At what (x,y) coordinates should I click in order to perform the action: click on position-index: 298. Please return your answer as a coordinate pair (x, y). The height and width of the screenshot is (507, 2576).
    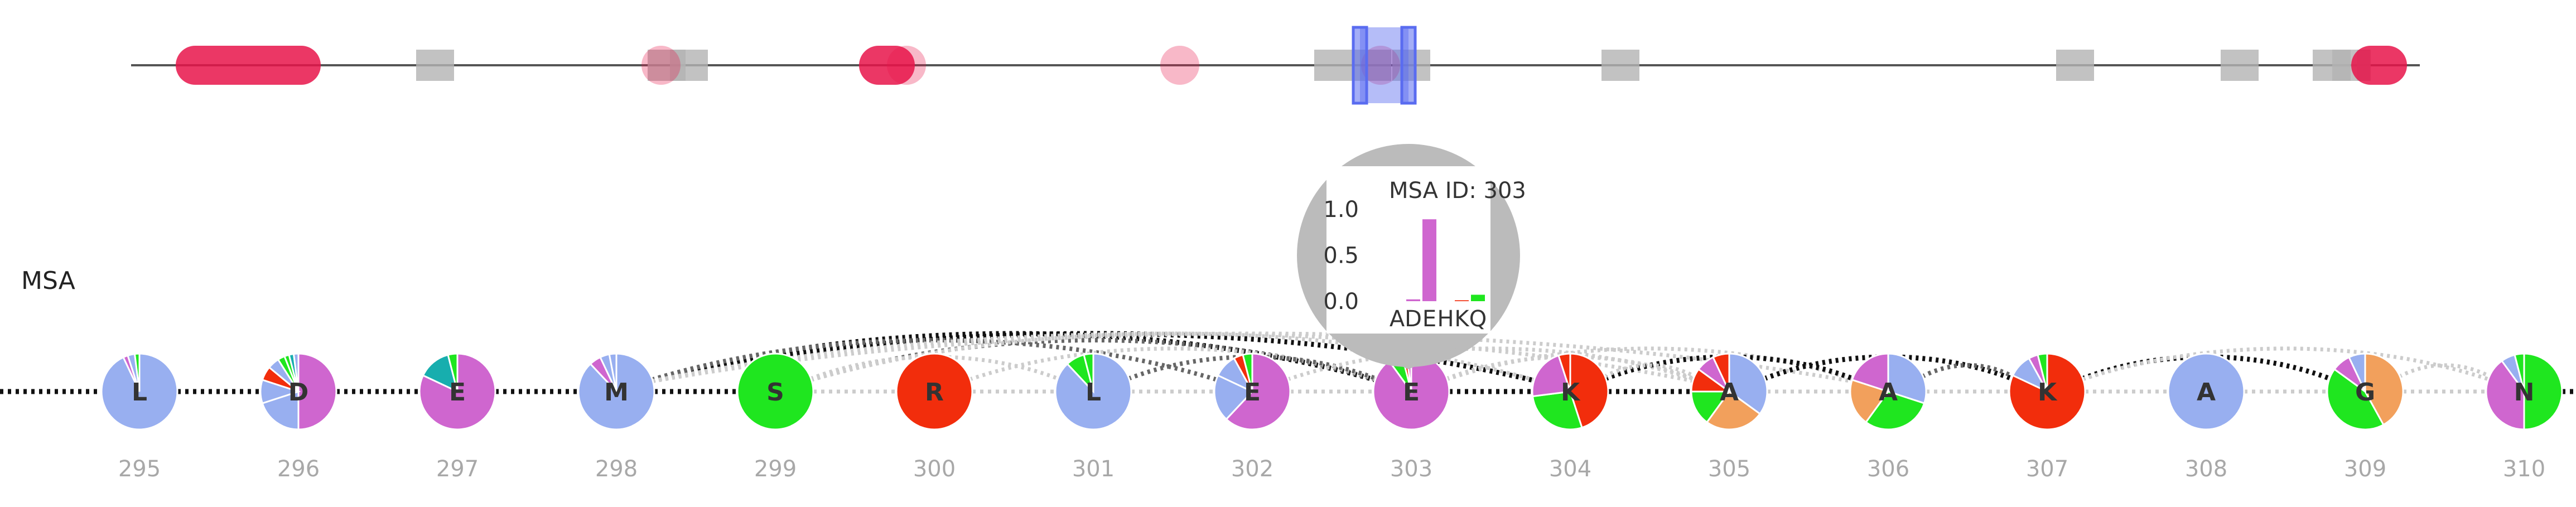
    Looking at the image, I should click on (616, 469).